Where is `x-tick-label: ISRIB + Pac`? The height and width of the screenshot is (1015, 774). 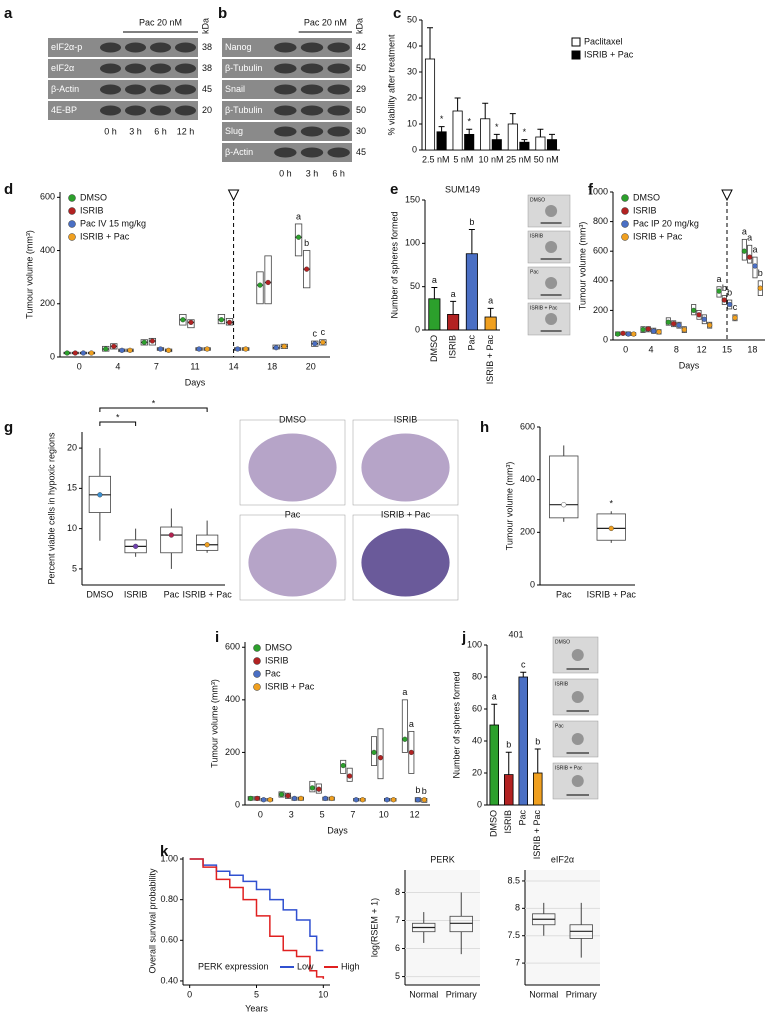
x-tick-label: ISRIB + Pac is located at coordinates (207, 594).